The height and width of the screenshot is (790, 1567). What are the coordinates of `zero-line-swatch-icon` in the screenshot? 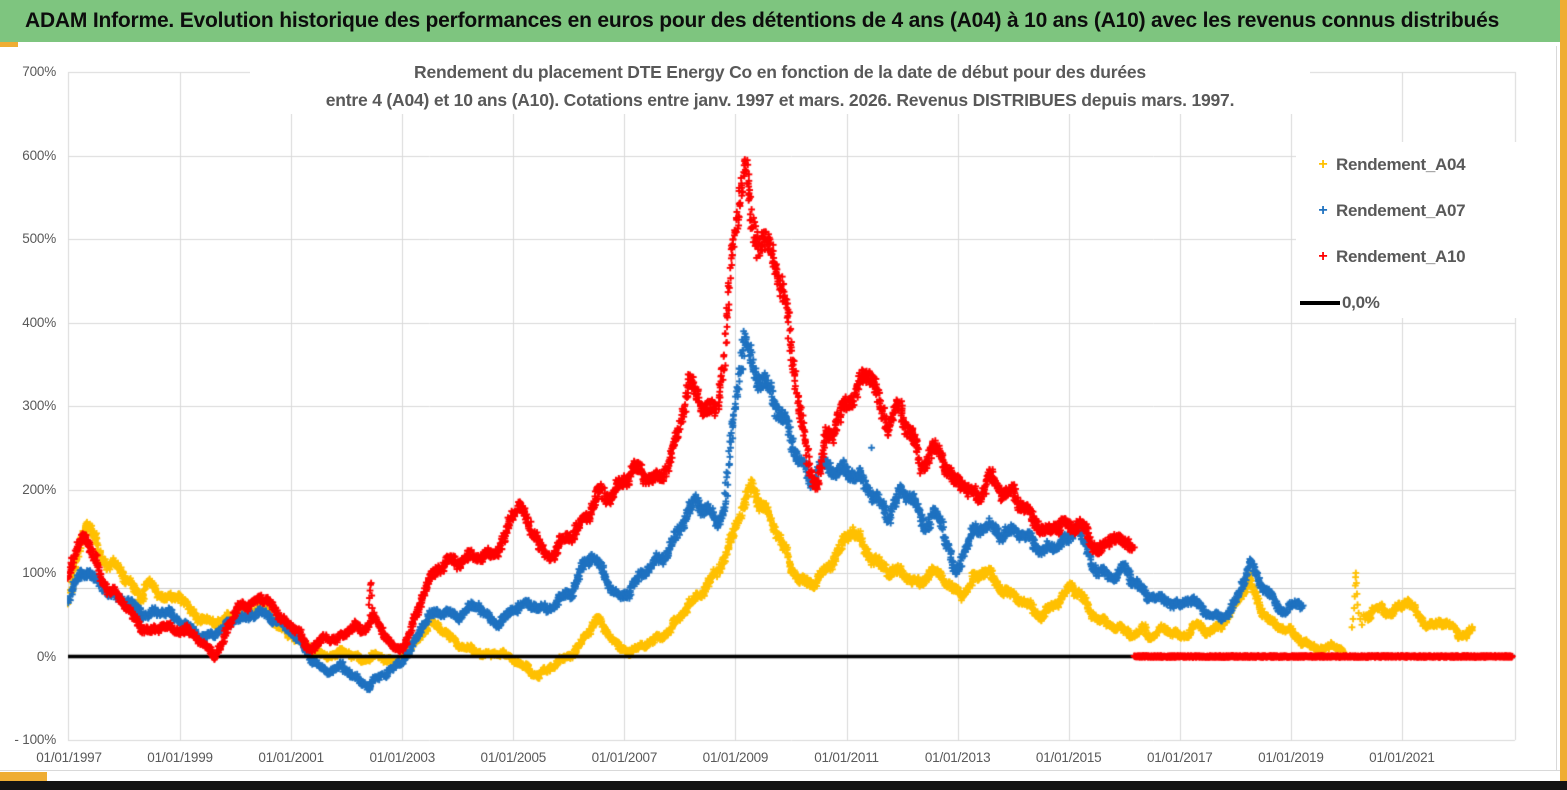 It's located at (1320, 303).